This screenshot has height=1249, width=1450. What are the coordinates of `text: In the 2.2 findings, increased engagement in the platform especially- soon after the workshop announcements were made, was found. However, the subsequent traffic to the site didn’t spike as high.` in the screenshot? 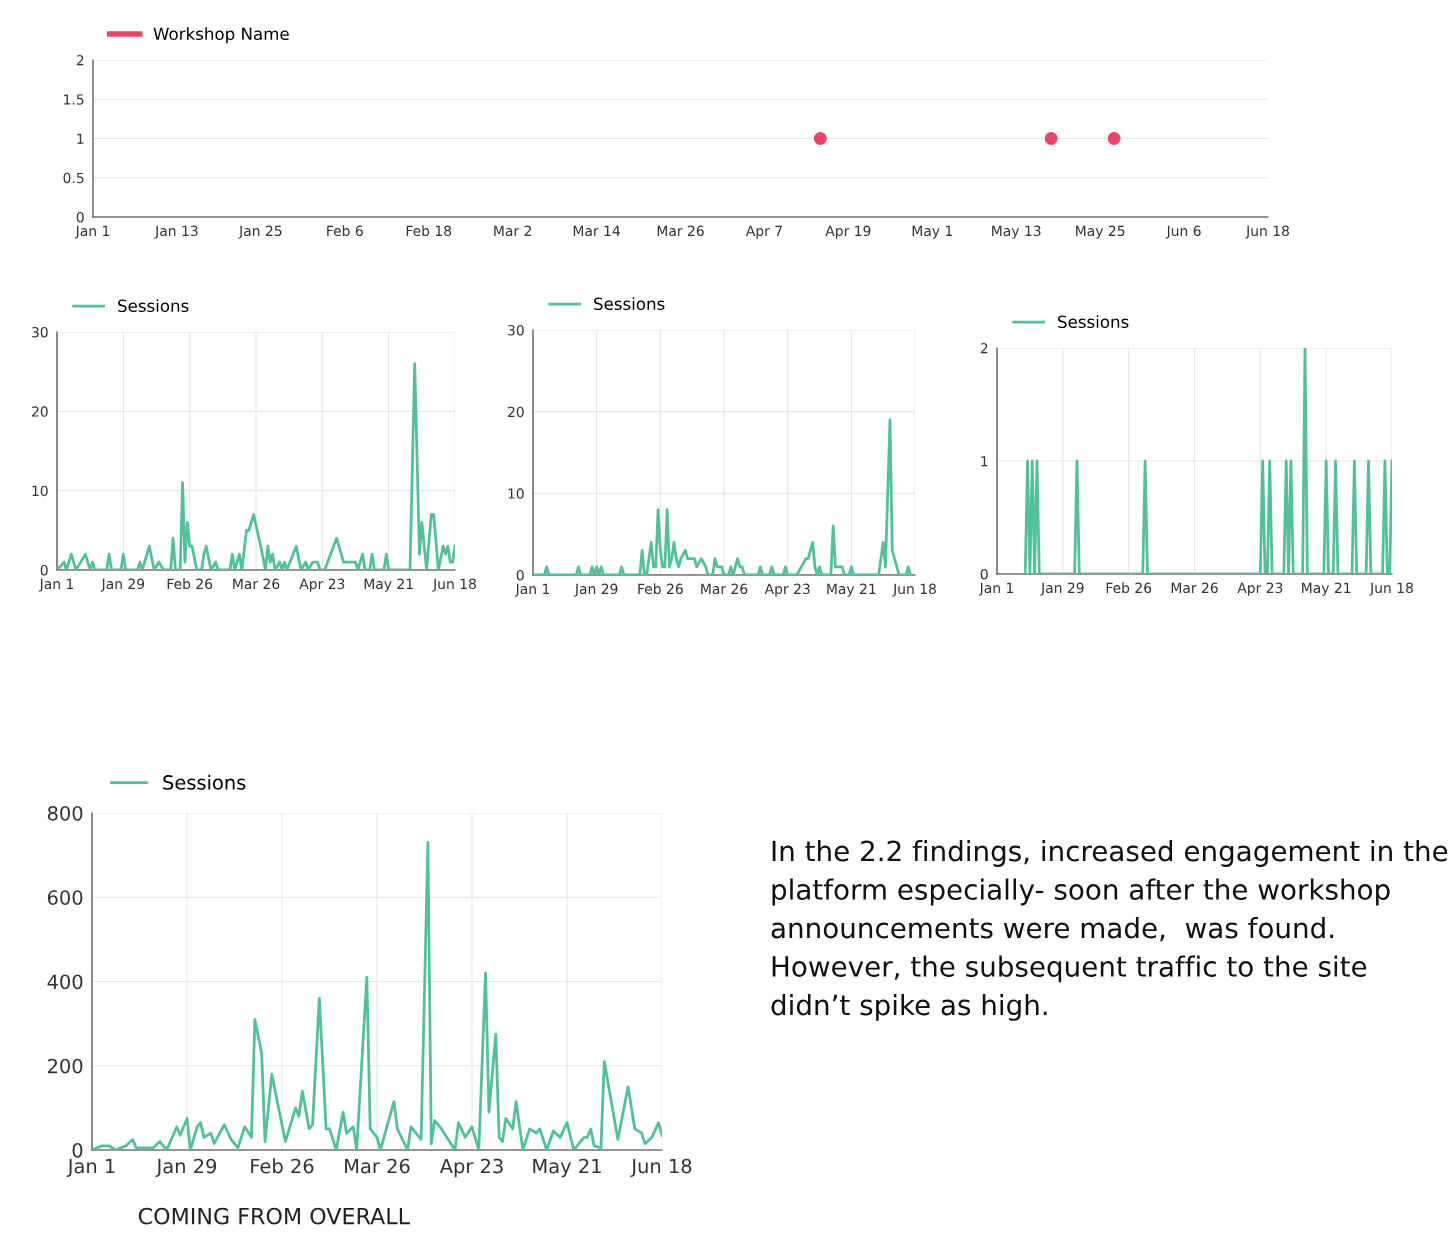 It's located at (1109, 930).